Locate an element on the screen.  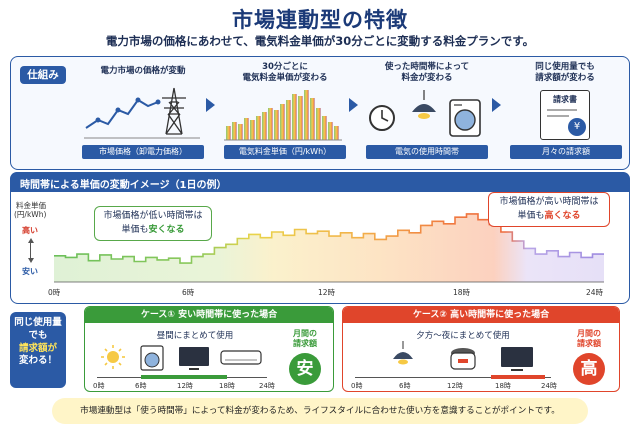
side-text-4: 変わる！ is located at coordinates (37, 361).